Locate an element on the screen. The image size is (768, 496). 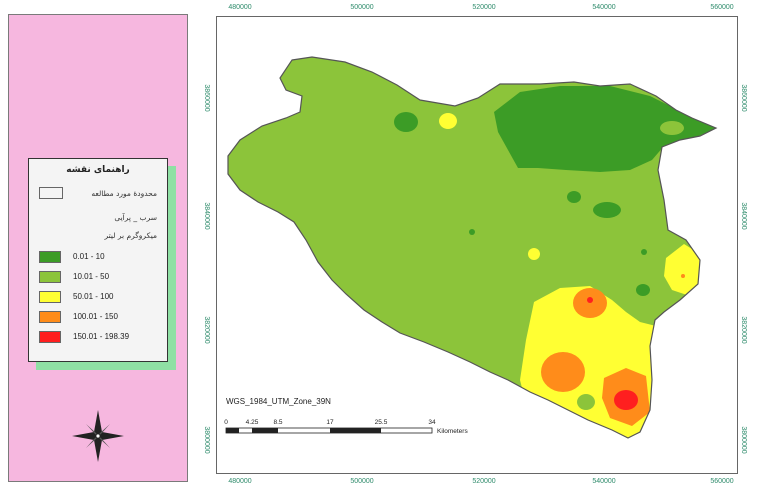
zone-150-198-point is located at coordinates (590, 300).